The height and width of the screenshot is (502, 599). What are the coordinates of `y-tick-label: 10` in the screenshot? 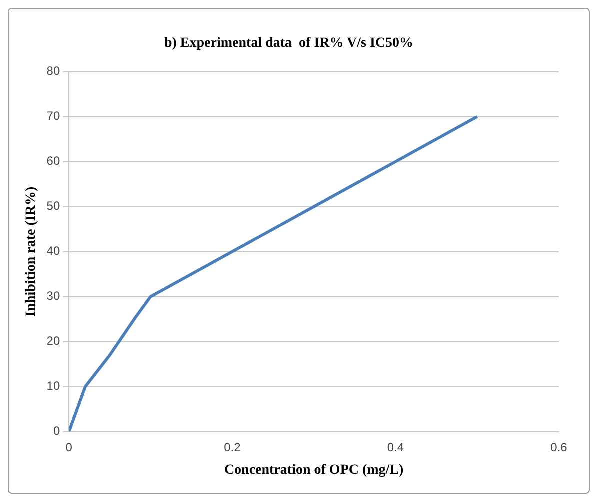 It's located at (53, 386).